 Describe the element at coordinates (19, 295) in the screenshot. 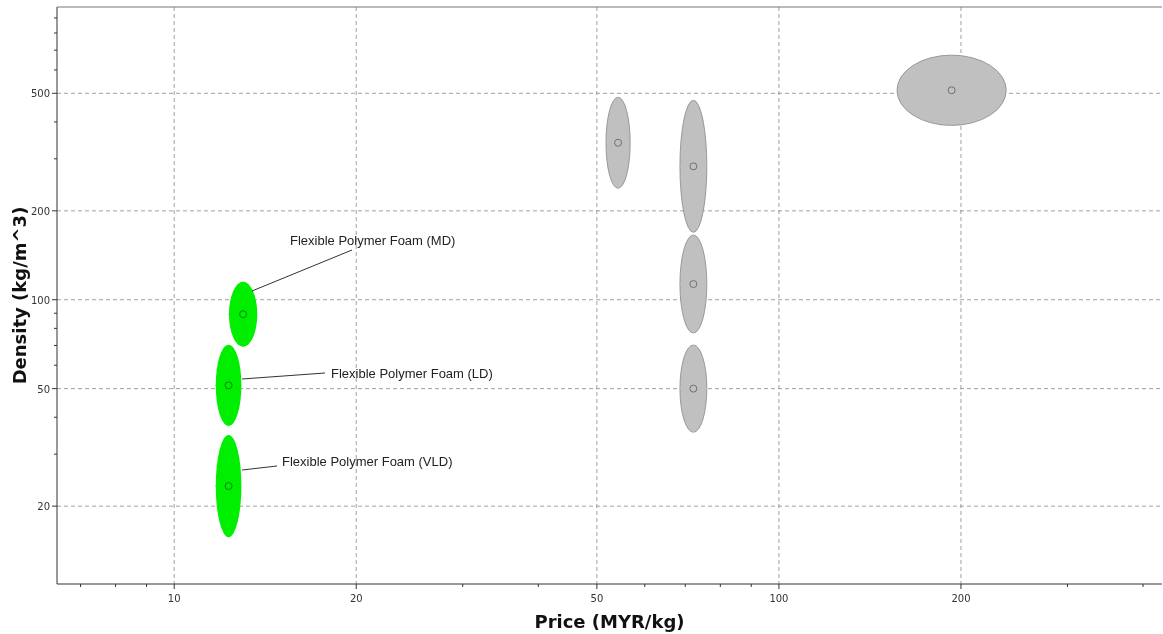

I see `y-axis-title: Density (kg/m^3)` at that location.